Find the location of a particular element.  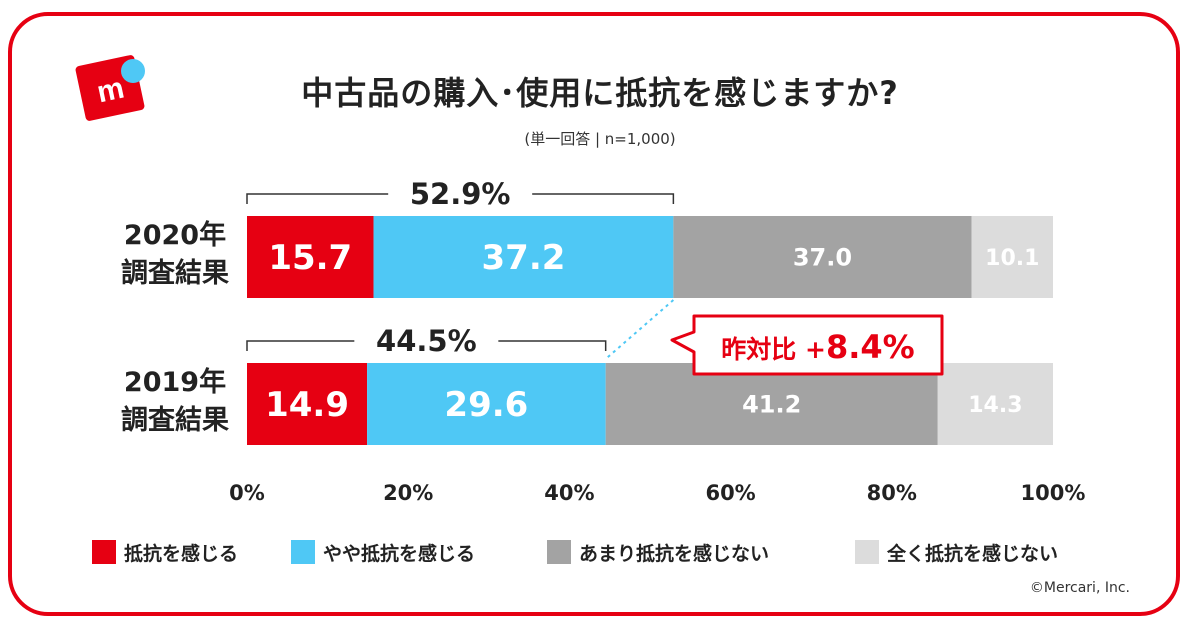

data-label: 41.2 is located at coordinates (771, 405).